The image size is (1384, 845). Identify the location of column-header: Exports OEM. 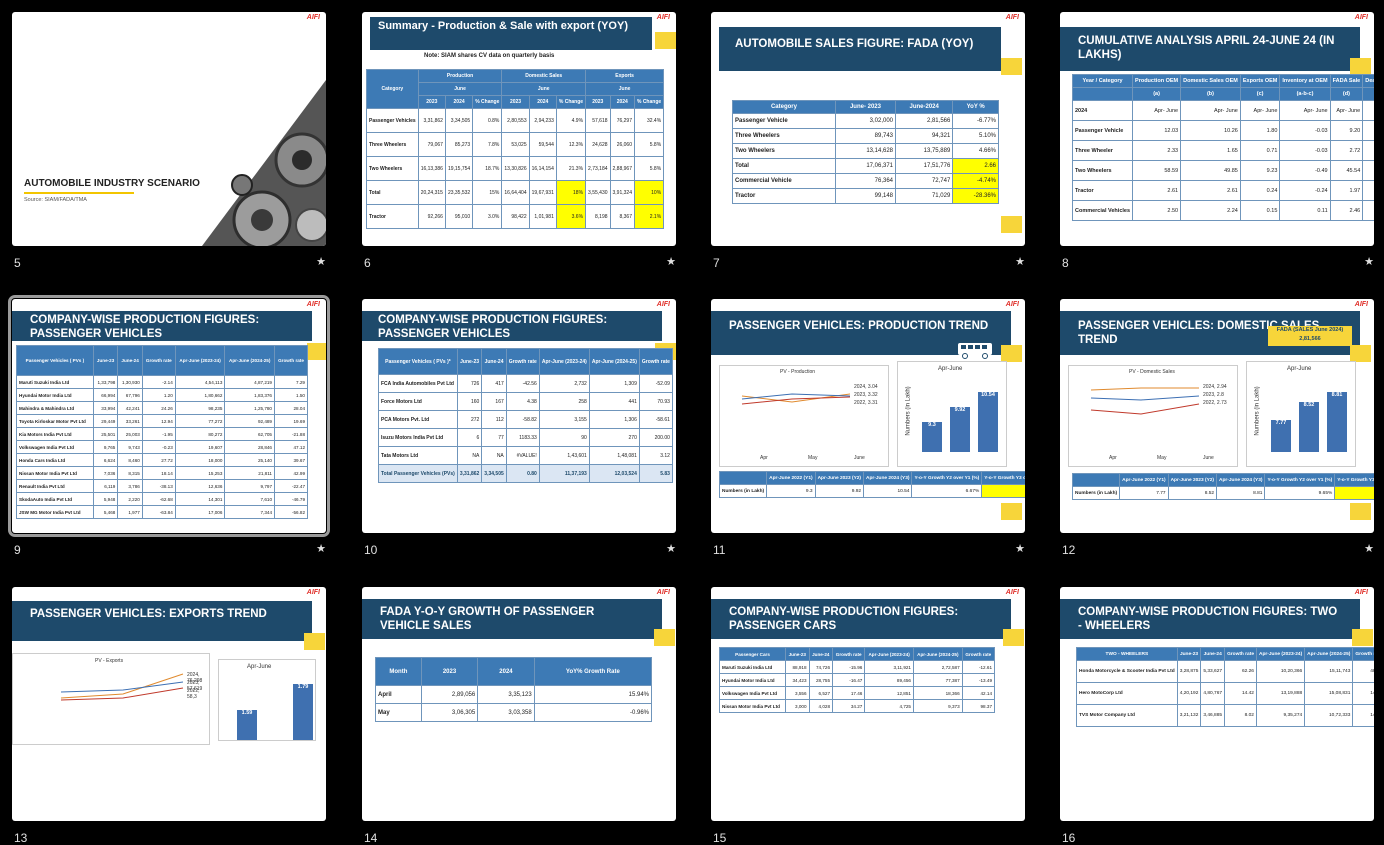
(1260, 81).